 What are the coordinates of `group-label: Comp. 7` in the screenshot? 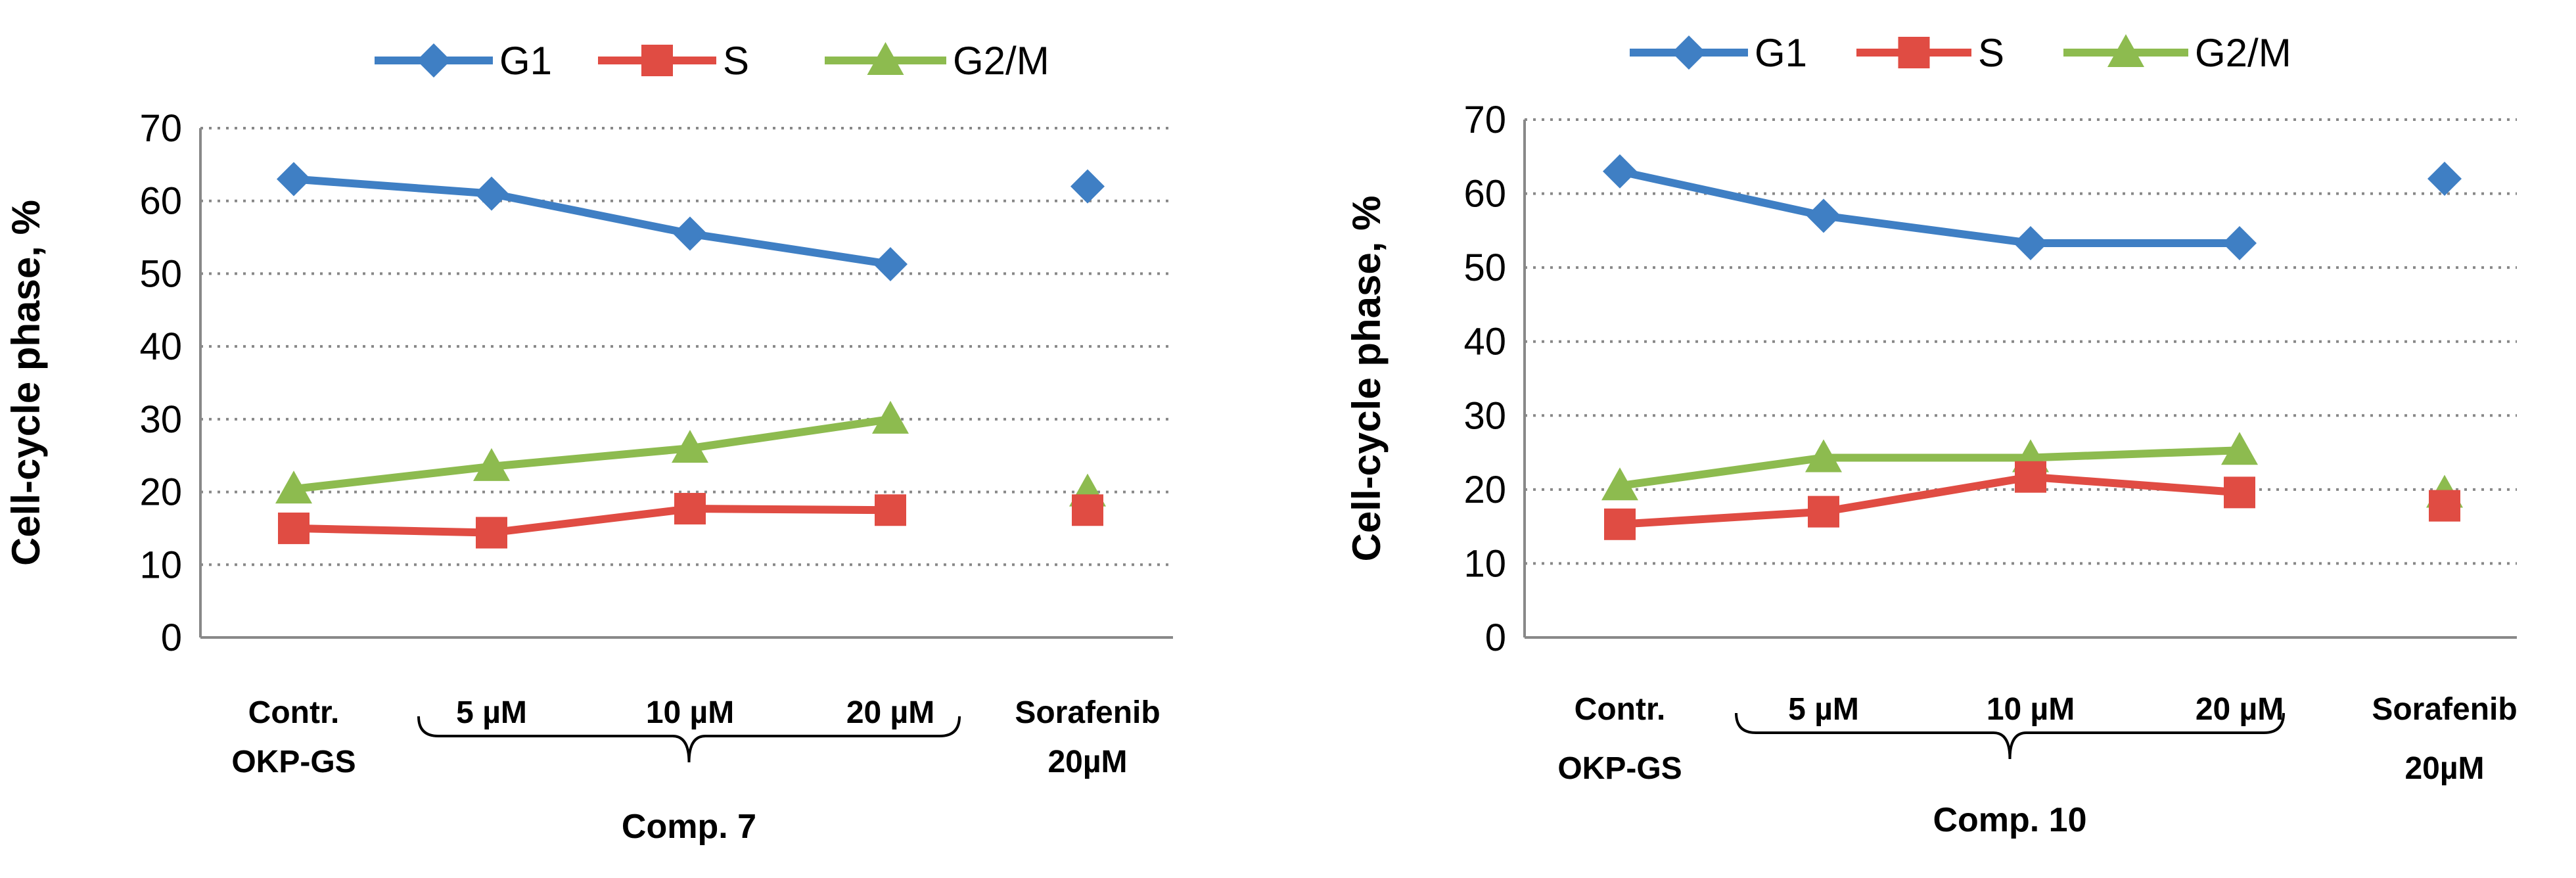 It's located at (689, 827).